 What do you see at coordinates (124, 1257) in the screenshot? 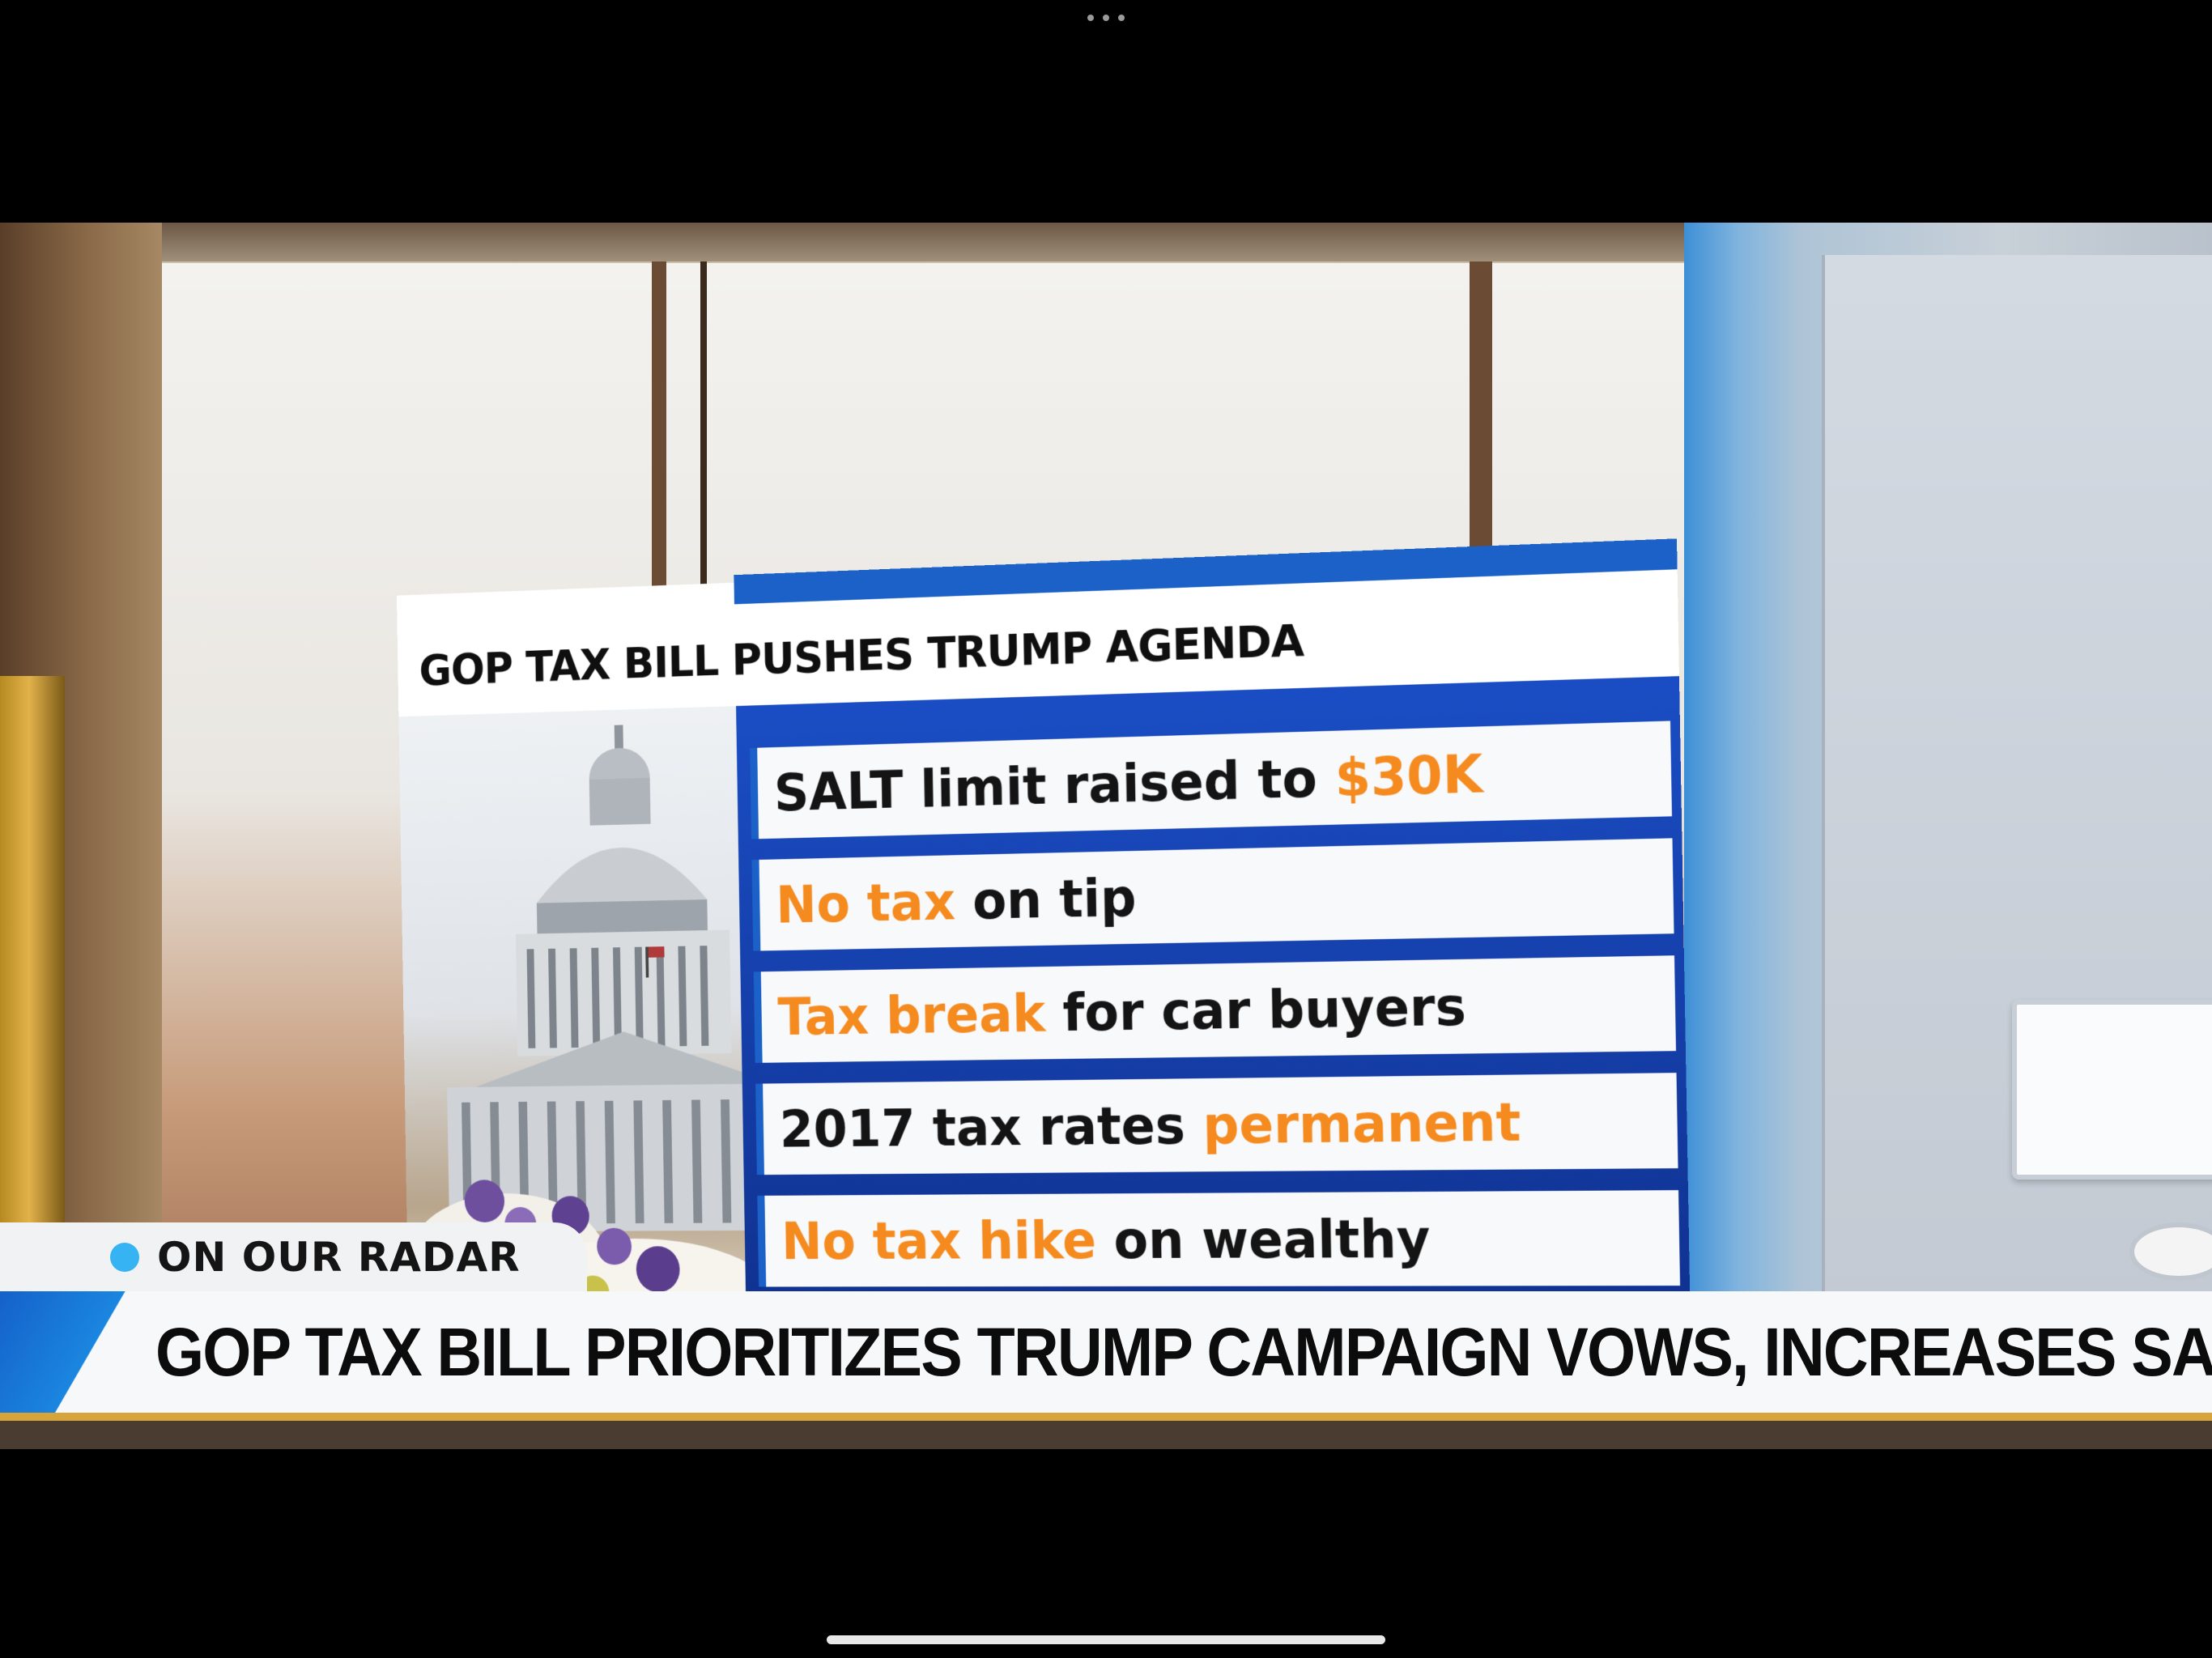
I see `live-dot-icon` at bounding box center [124, 1257].